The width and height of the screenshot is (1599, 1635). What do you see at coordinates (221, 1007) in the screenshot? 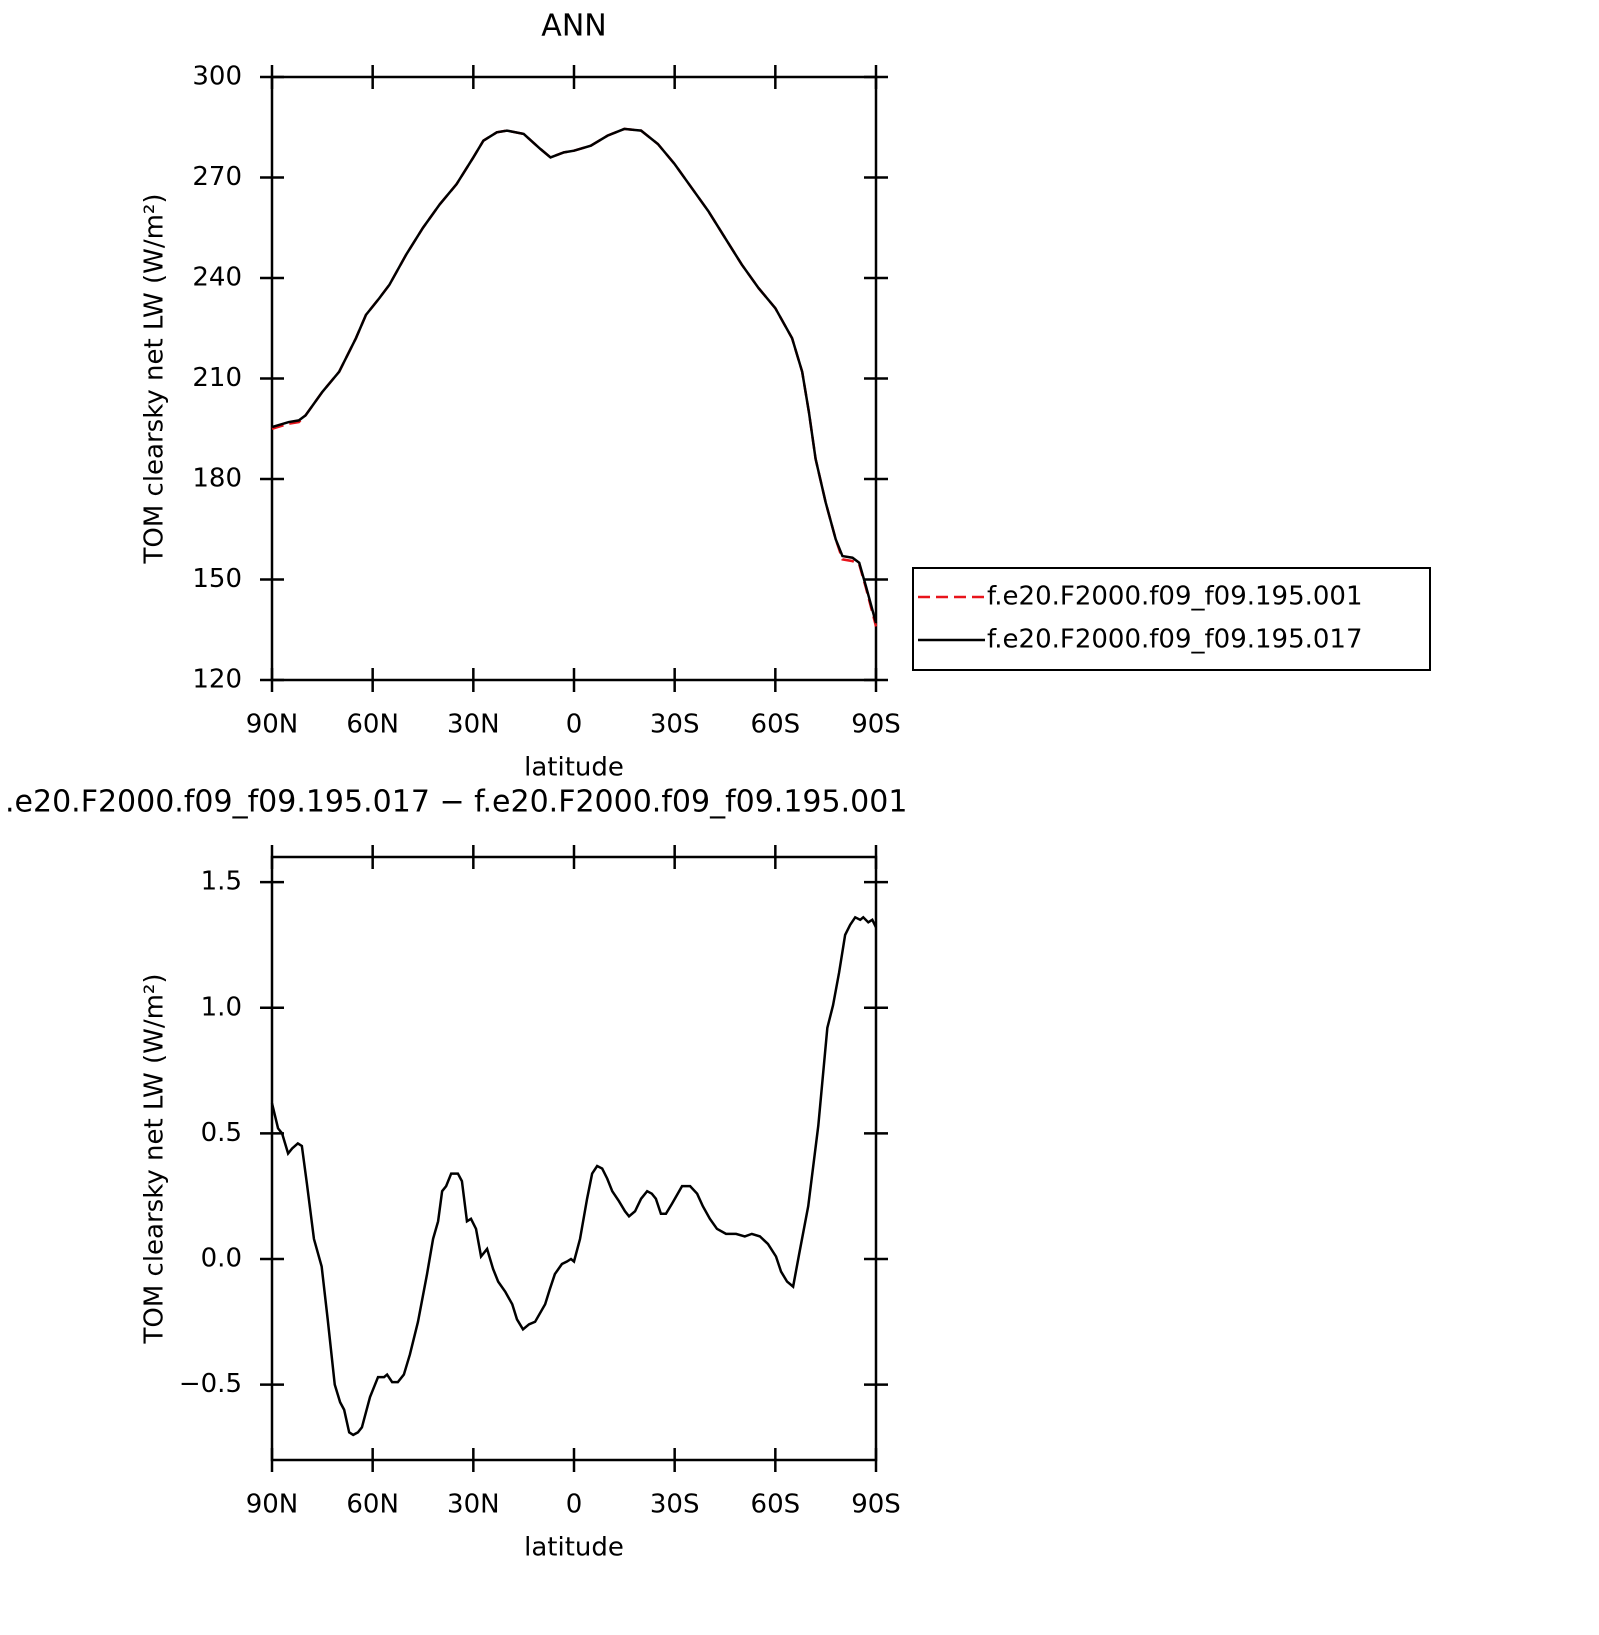
I see `y-tick-label: 1.0` at bounding box center [221, 1007].